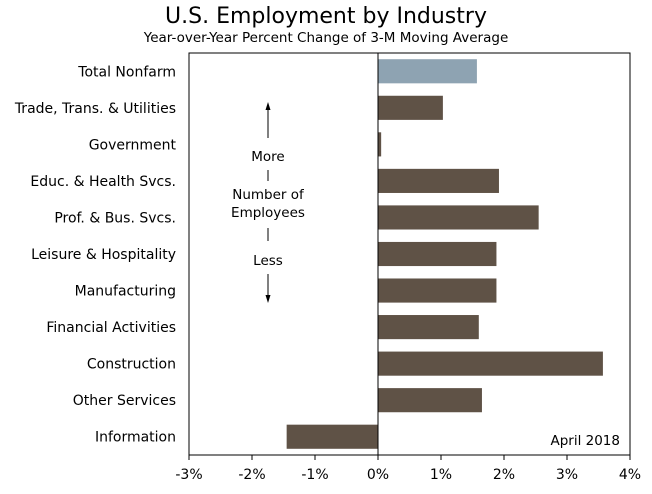 This screenshot has width=652, height=494. What do you see at coordinates (408, 469) in the screenshot?
I see `x-axis-ticks: -3% -2% -1% 0% 1% 2% 3% 4%` at bounding box center [408, 469].